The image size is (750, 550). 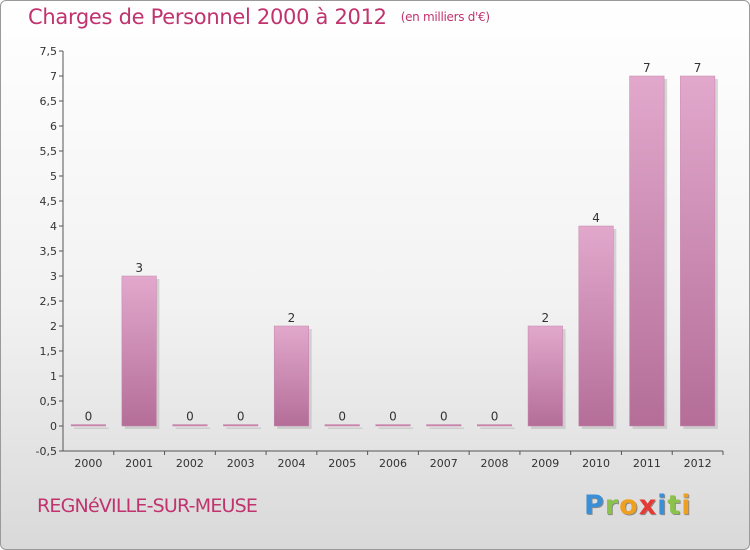 What do you see at coordinates (49, 51) in the screenshot?
I see `y-tick-label: 7,5` at bounding box center [49, 51].